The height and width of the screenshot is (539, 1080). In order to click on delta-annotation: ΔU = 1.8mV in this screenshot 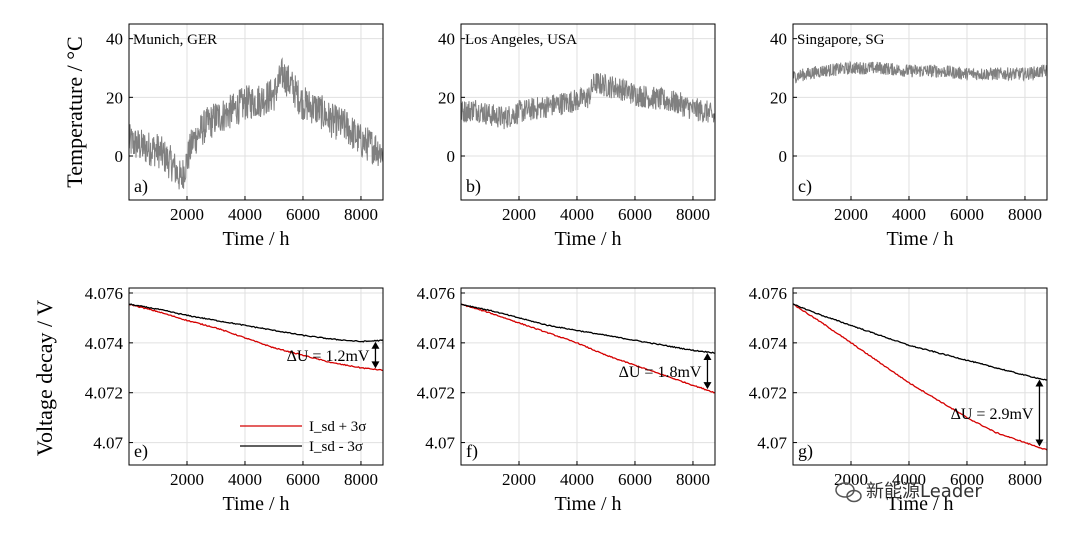, I will do `click(660, 372)`.